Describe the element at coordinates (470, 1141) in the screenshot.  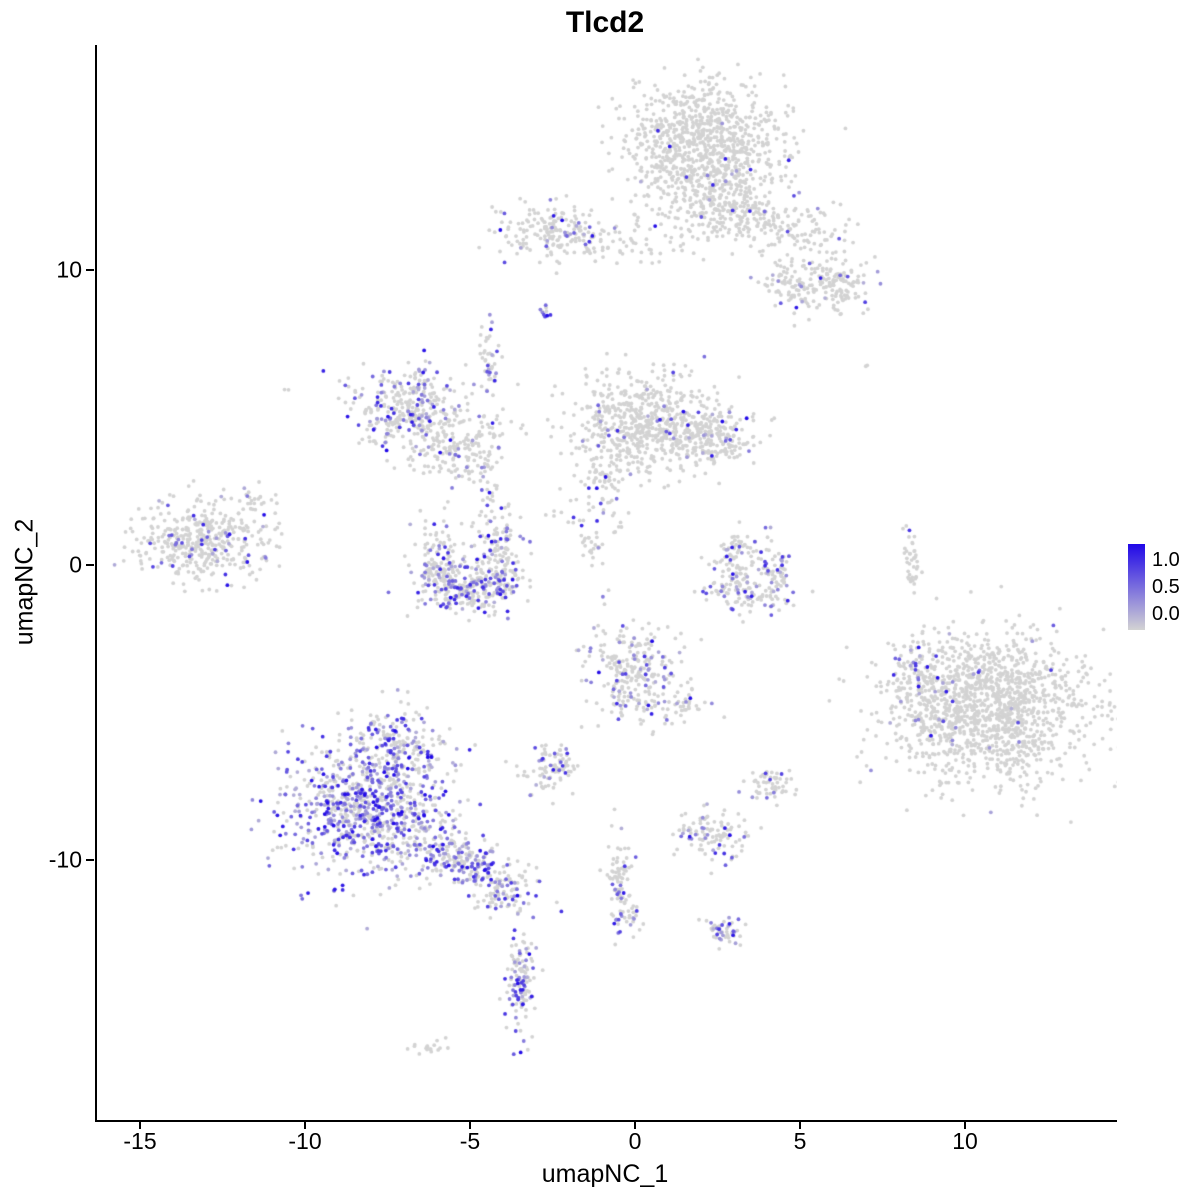
I see `x-tick-label: -5` at that location.